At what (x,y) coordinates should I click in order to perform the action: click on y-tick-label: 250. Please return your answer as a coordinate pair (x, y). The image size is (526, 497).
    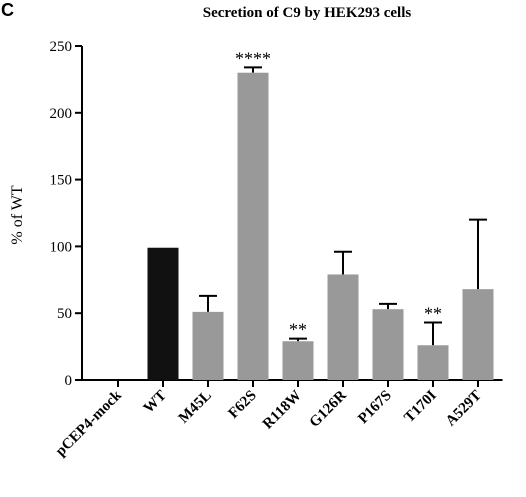
    Looking at the image, I should click on (61, 47).